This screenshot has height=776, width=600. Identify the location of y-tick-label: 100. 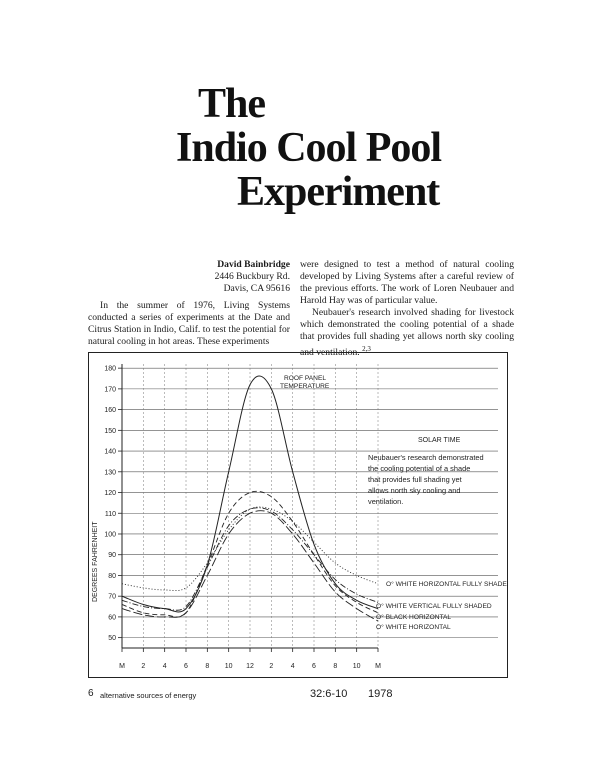
(110, 534).